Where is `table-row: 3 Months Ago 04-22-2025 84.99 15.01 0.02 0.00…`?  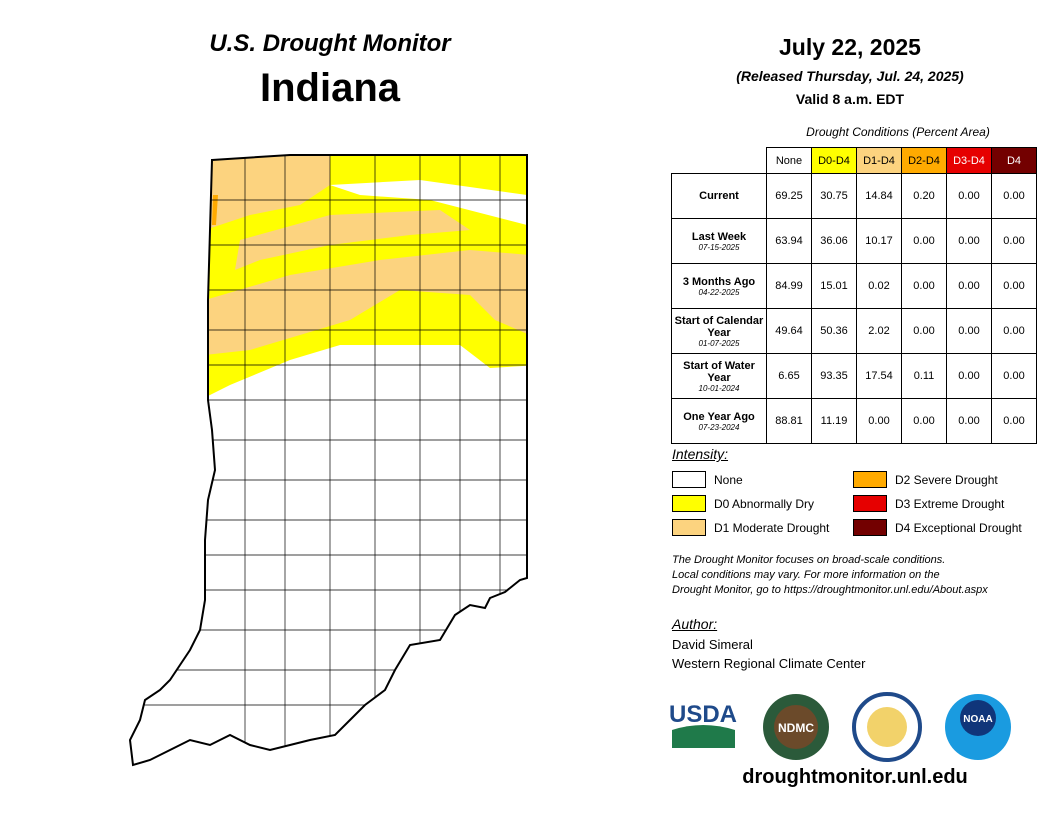
table-row: 3 Months Ago 04-22-2025 84.99 15.01 0.02 0.00… is located at coordinates (854, 286).